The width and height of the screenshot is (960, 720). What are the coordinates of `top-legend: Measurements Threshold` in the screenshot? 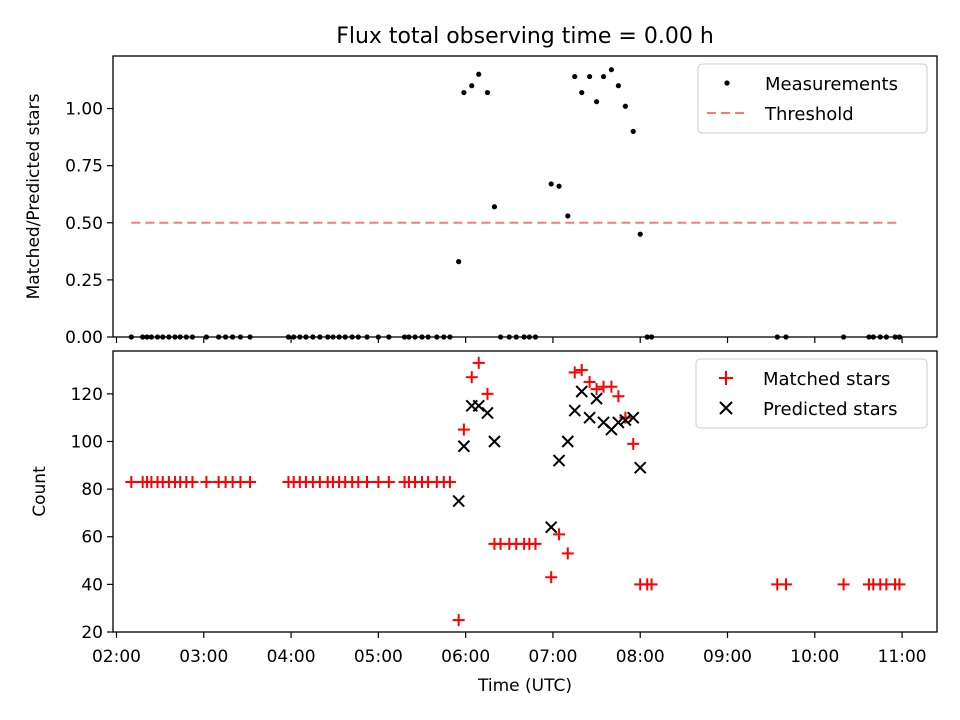 It's located at (812, 98).